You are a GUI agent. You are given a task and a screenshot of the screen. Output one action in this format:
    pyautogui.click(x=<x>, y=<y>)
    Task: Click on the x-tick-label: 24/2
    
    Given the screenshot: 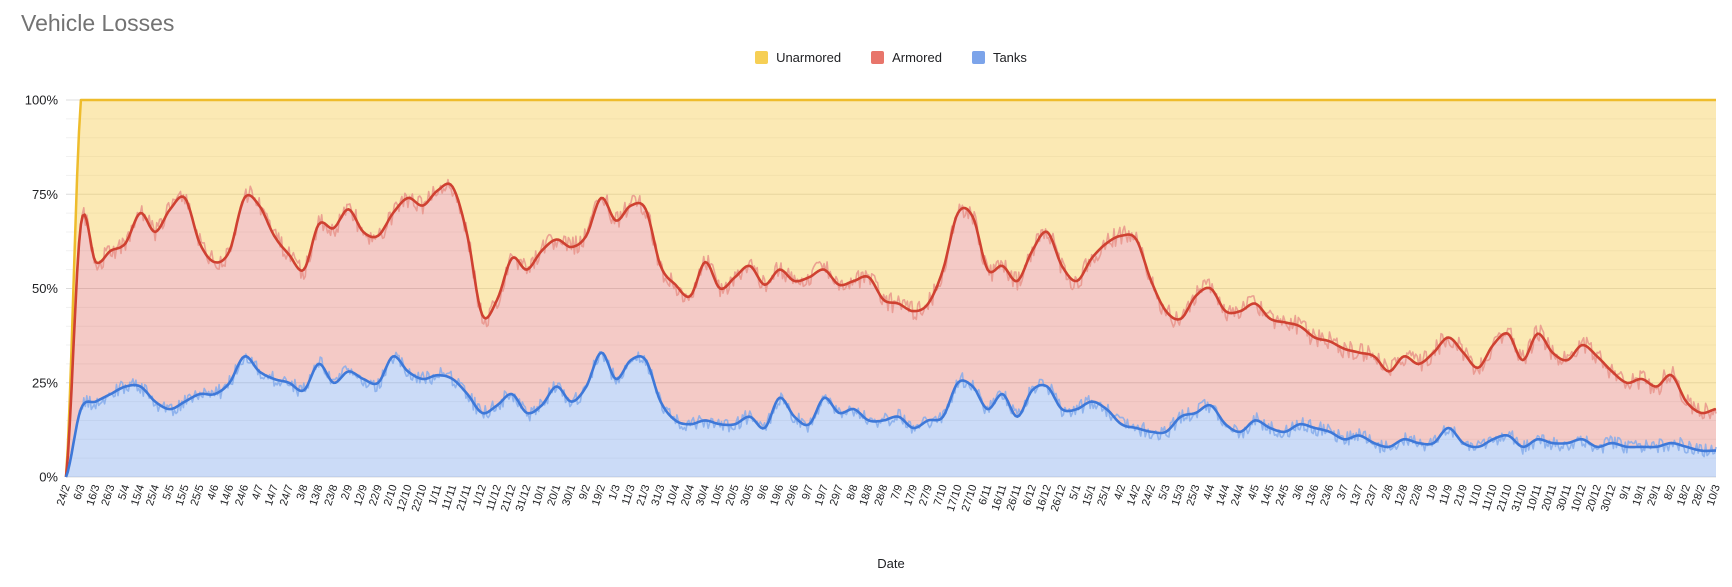 What is the action you would take?
    pyautogui.click(x=64, y=495)
    